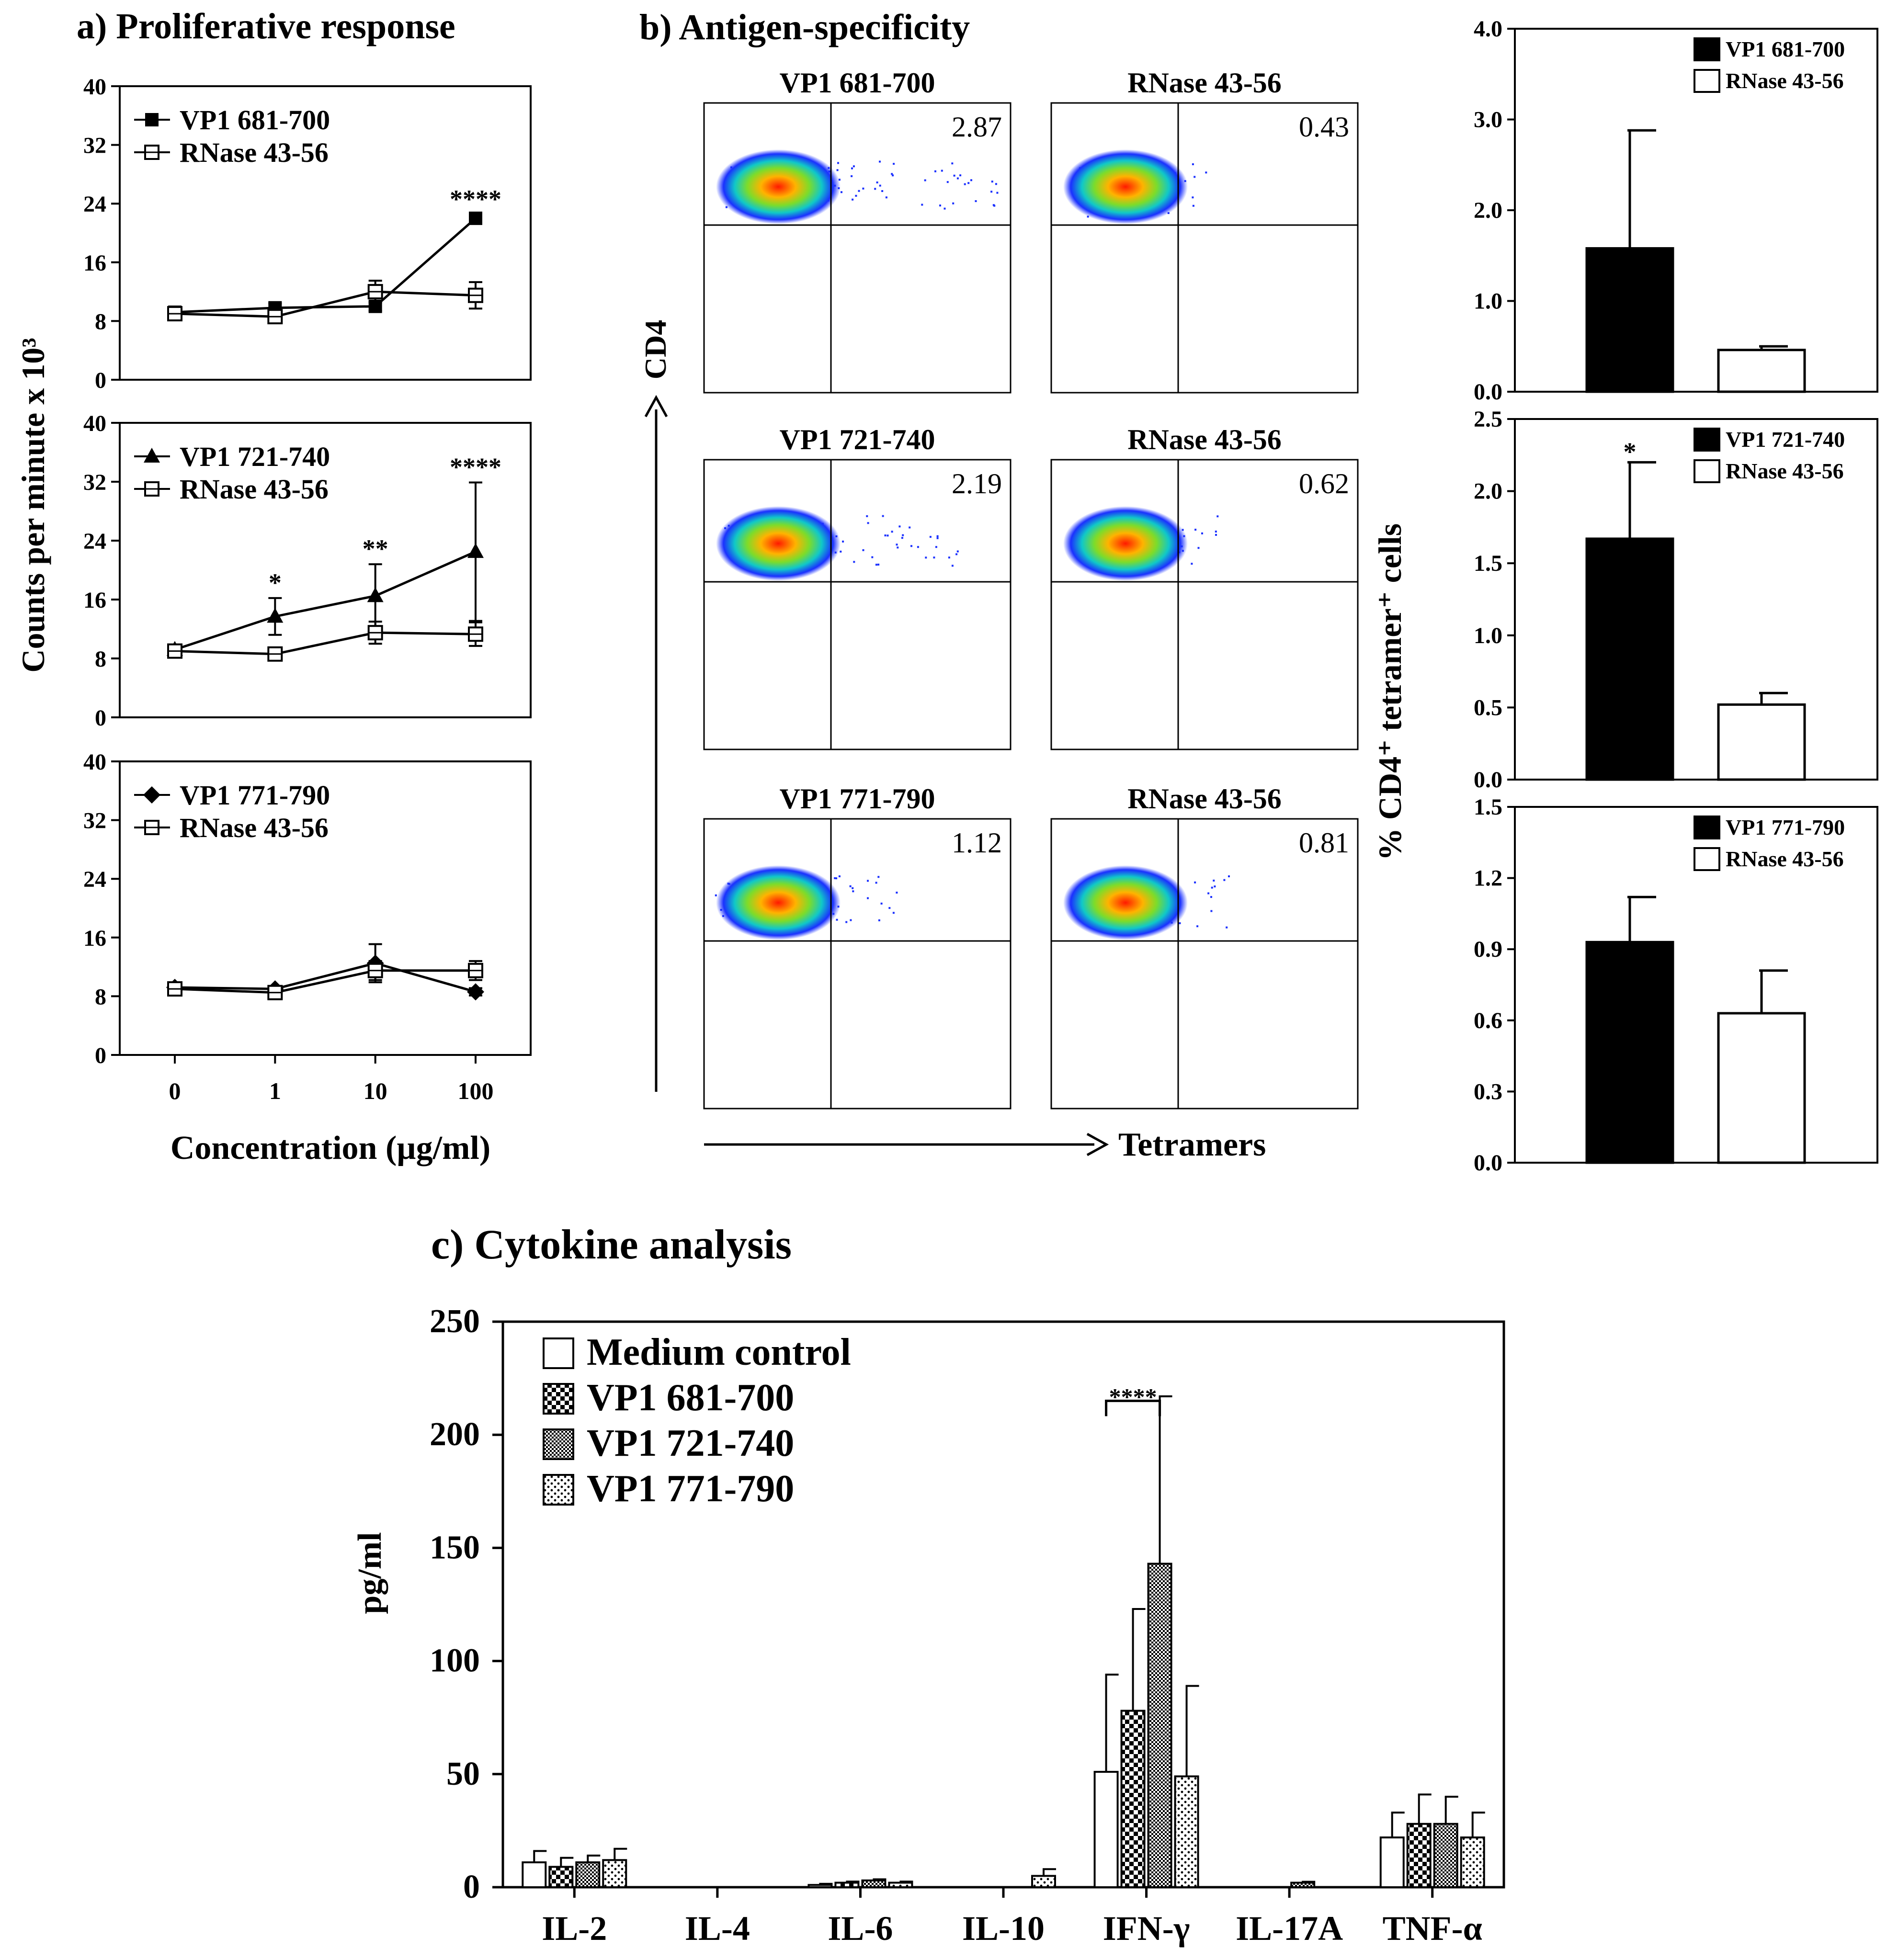 The image size is (1887, 1960). I want to click on y-tick-label: 1.2, so click(1488, 878).